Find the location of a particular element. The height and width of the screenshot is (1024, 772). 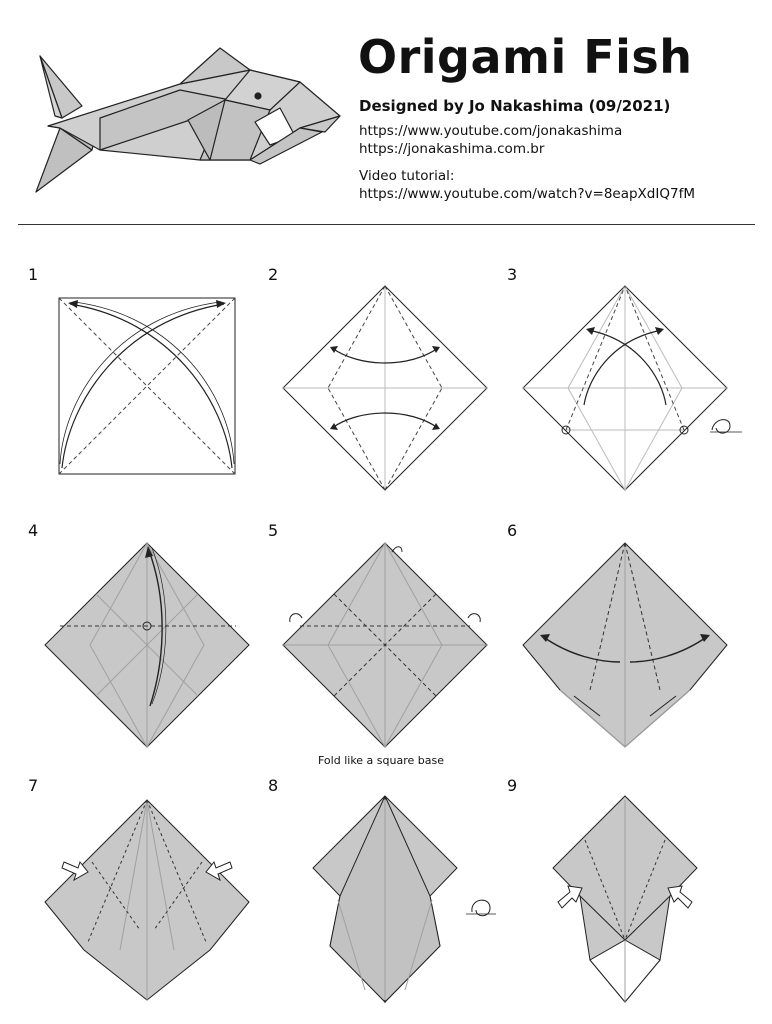

step-number-4: 4 is located at coordinates (33, 530).